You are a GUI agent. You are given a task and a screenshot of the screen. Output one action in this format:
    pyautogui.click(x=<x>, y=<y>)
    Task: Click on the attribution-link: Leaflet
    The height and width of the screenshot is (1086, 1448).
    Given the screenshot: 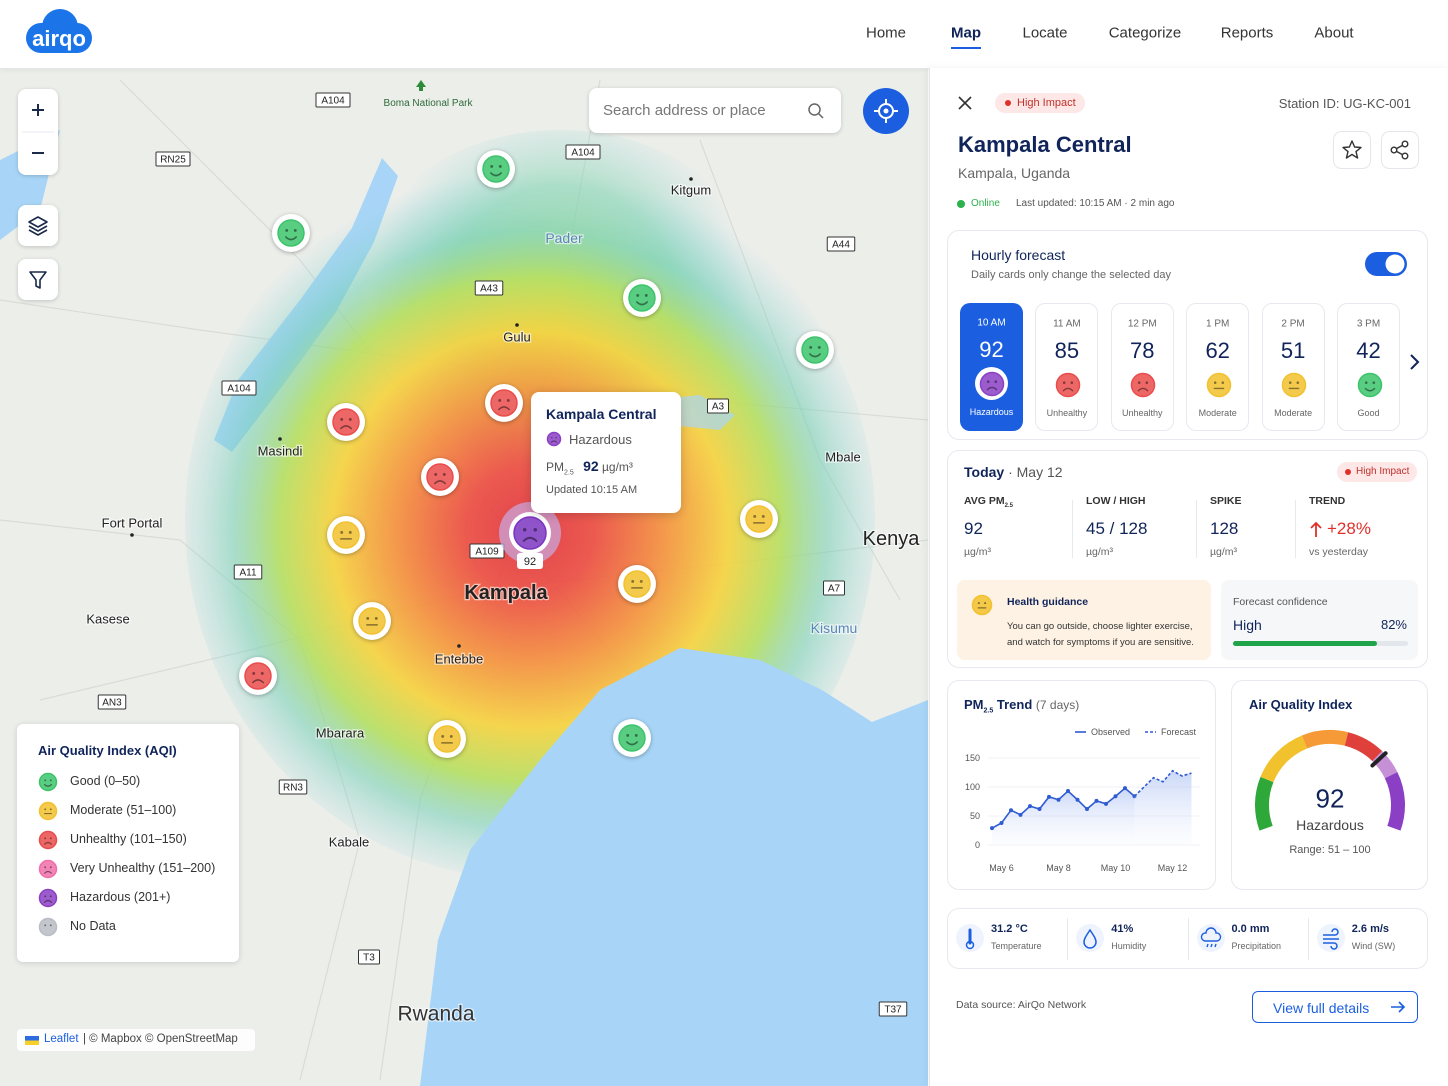 What is the action you would take?
    pyautogui.click(x=61, y=1039)
    